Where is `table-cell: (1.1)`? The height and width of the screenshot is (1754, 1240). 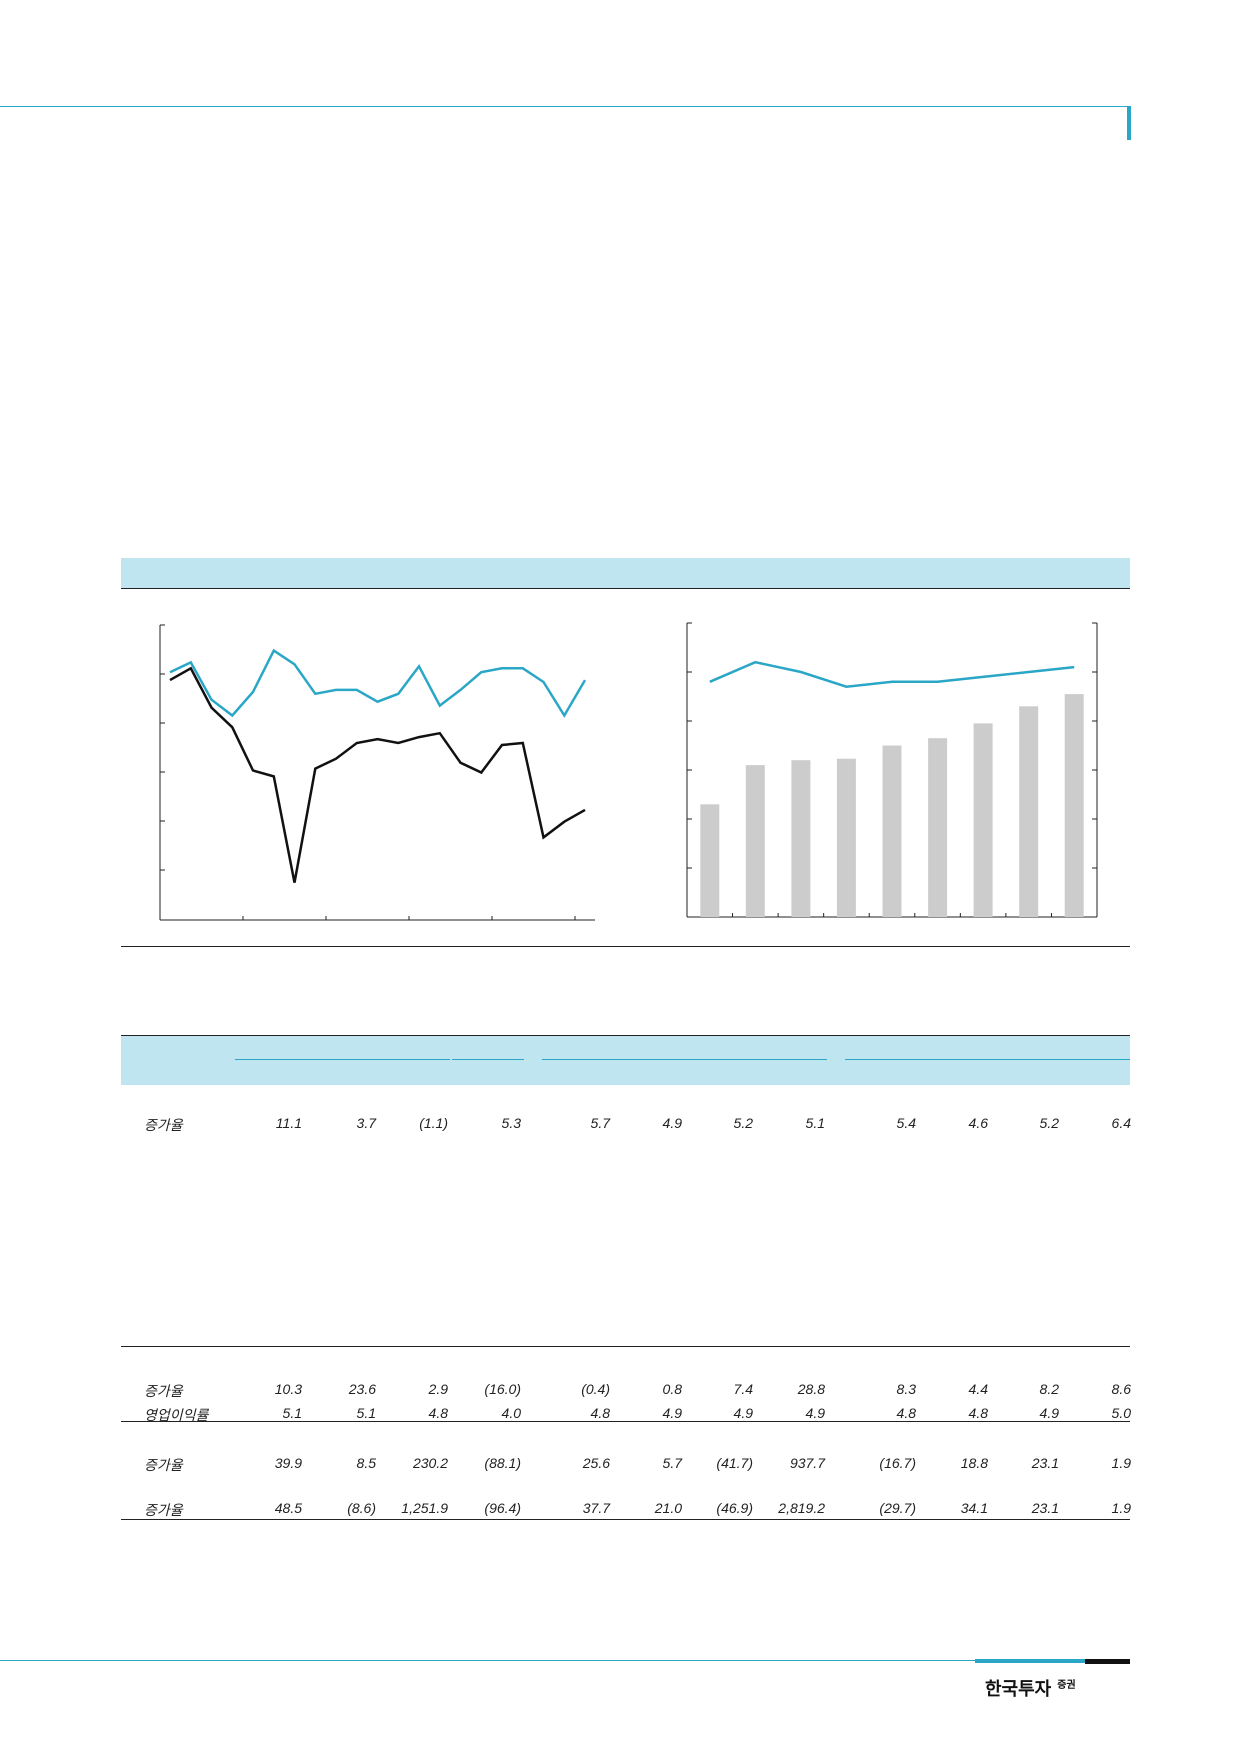 table-cell: (1.1) is located at coordinates (433, 1123).